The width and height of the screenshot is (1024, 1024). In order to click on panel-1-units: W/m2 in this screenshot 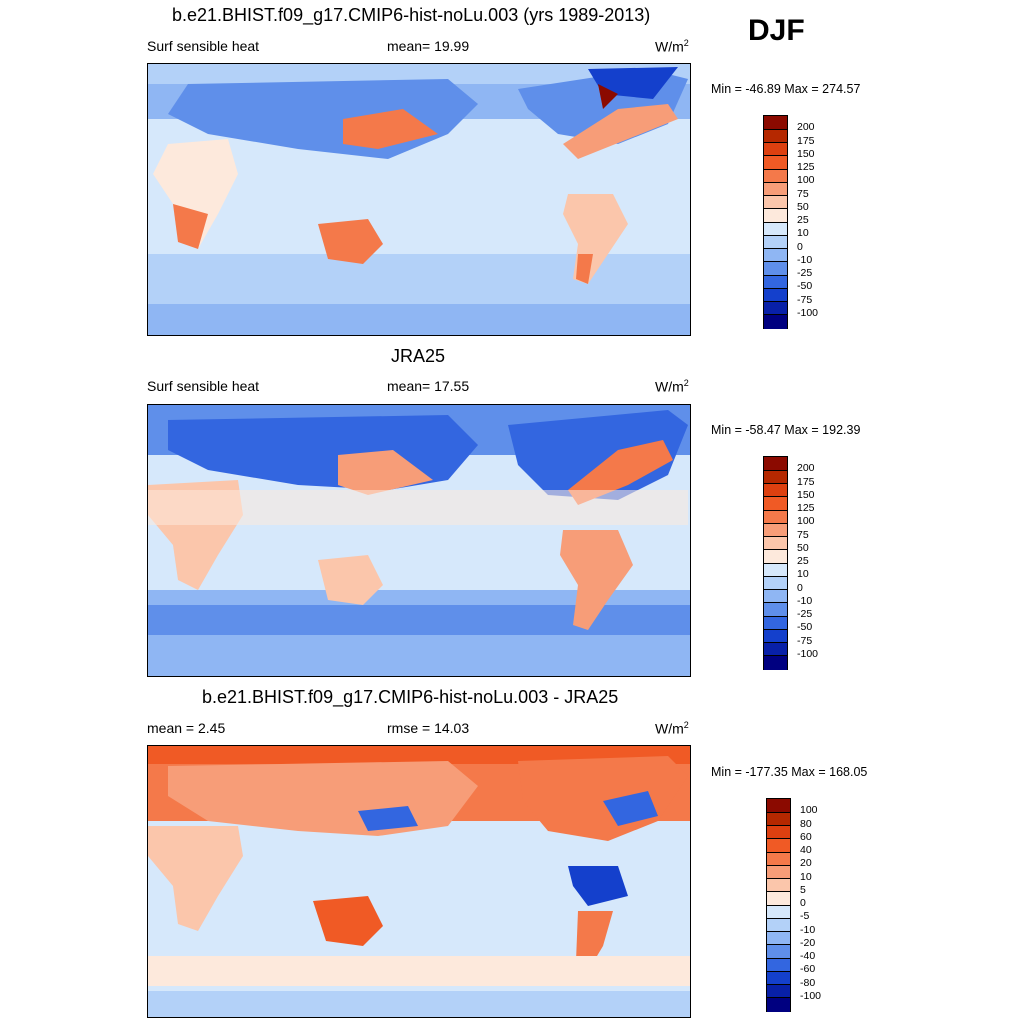, I will do `click(672, 46)`.